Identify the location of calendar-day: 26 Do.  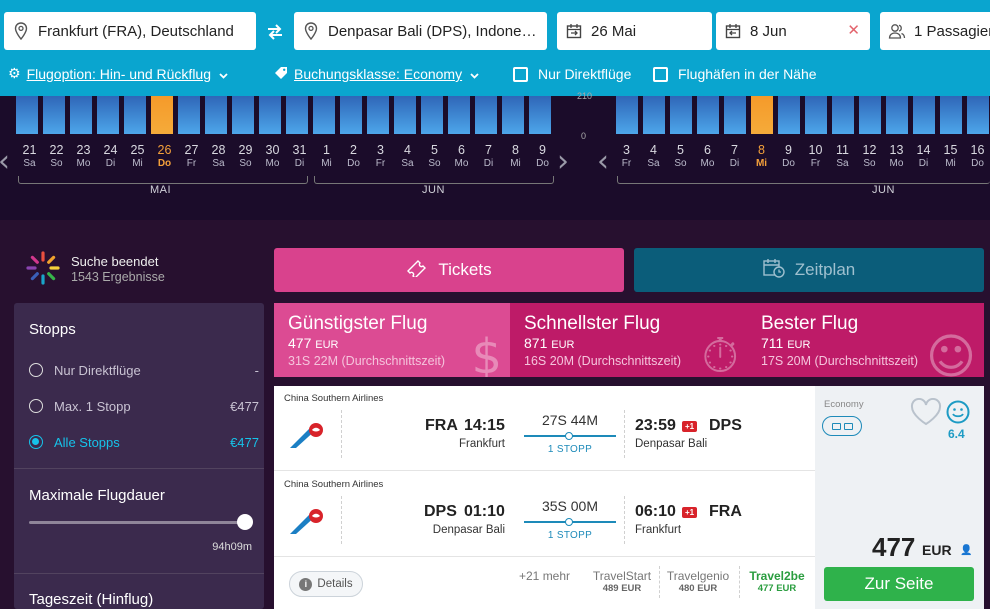
(164, 157).